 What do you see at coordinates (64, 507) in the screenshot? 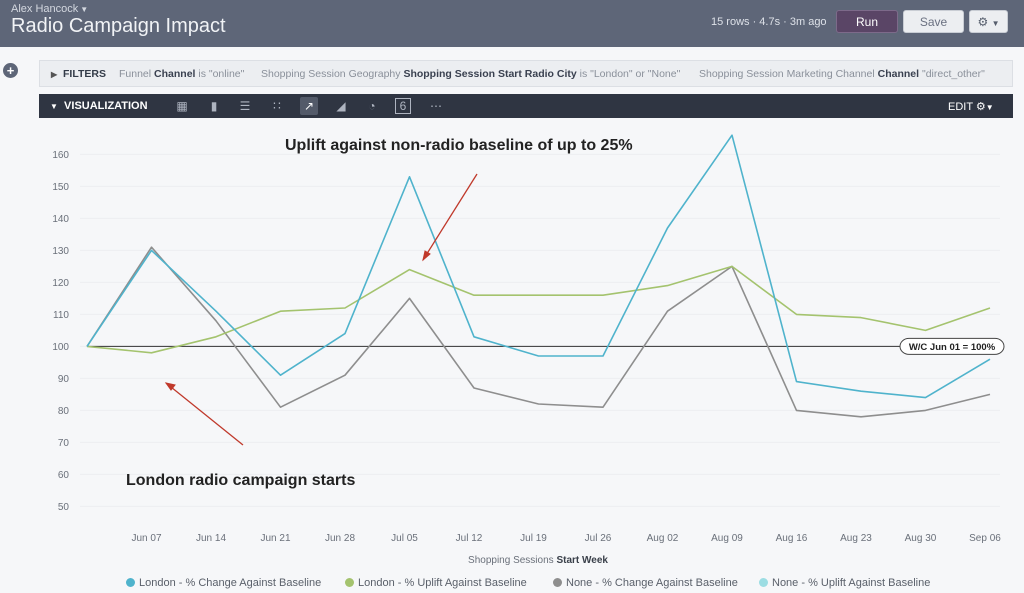
I see `y-tick-label: 50` at bounding box center [64, 507].